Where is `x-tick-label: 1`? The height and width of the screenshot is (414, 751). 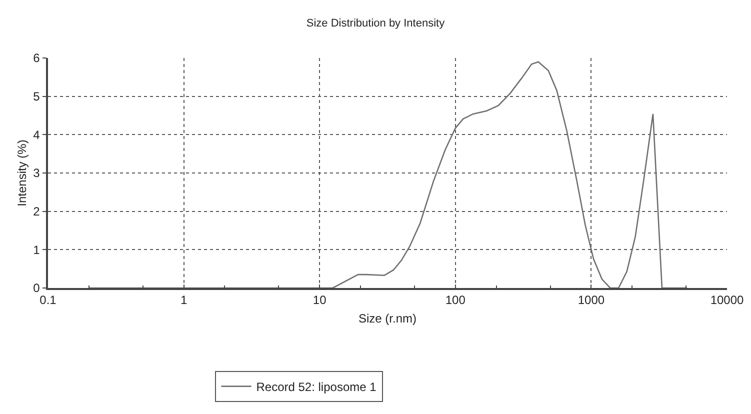
x-tick-label: 1 is located at coordinates (184, 300).